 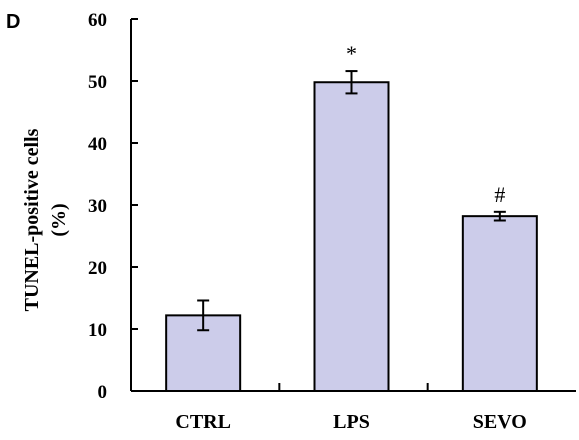 What do you see at coordinates (32, 219) in the screenshot?
I see `y-axis-label-line1: TUNEL-positive cells` at bounding box center [32, 219].